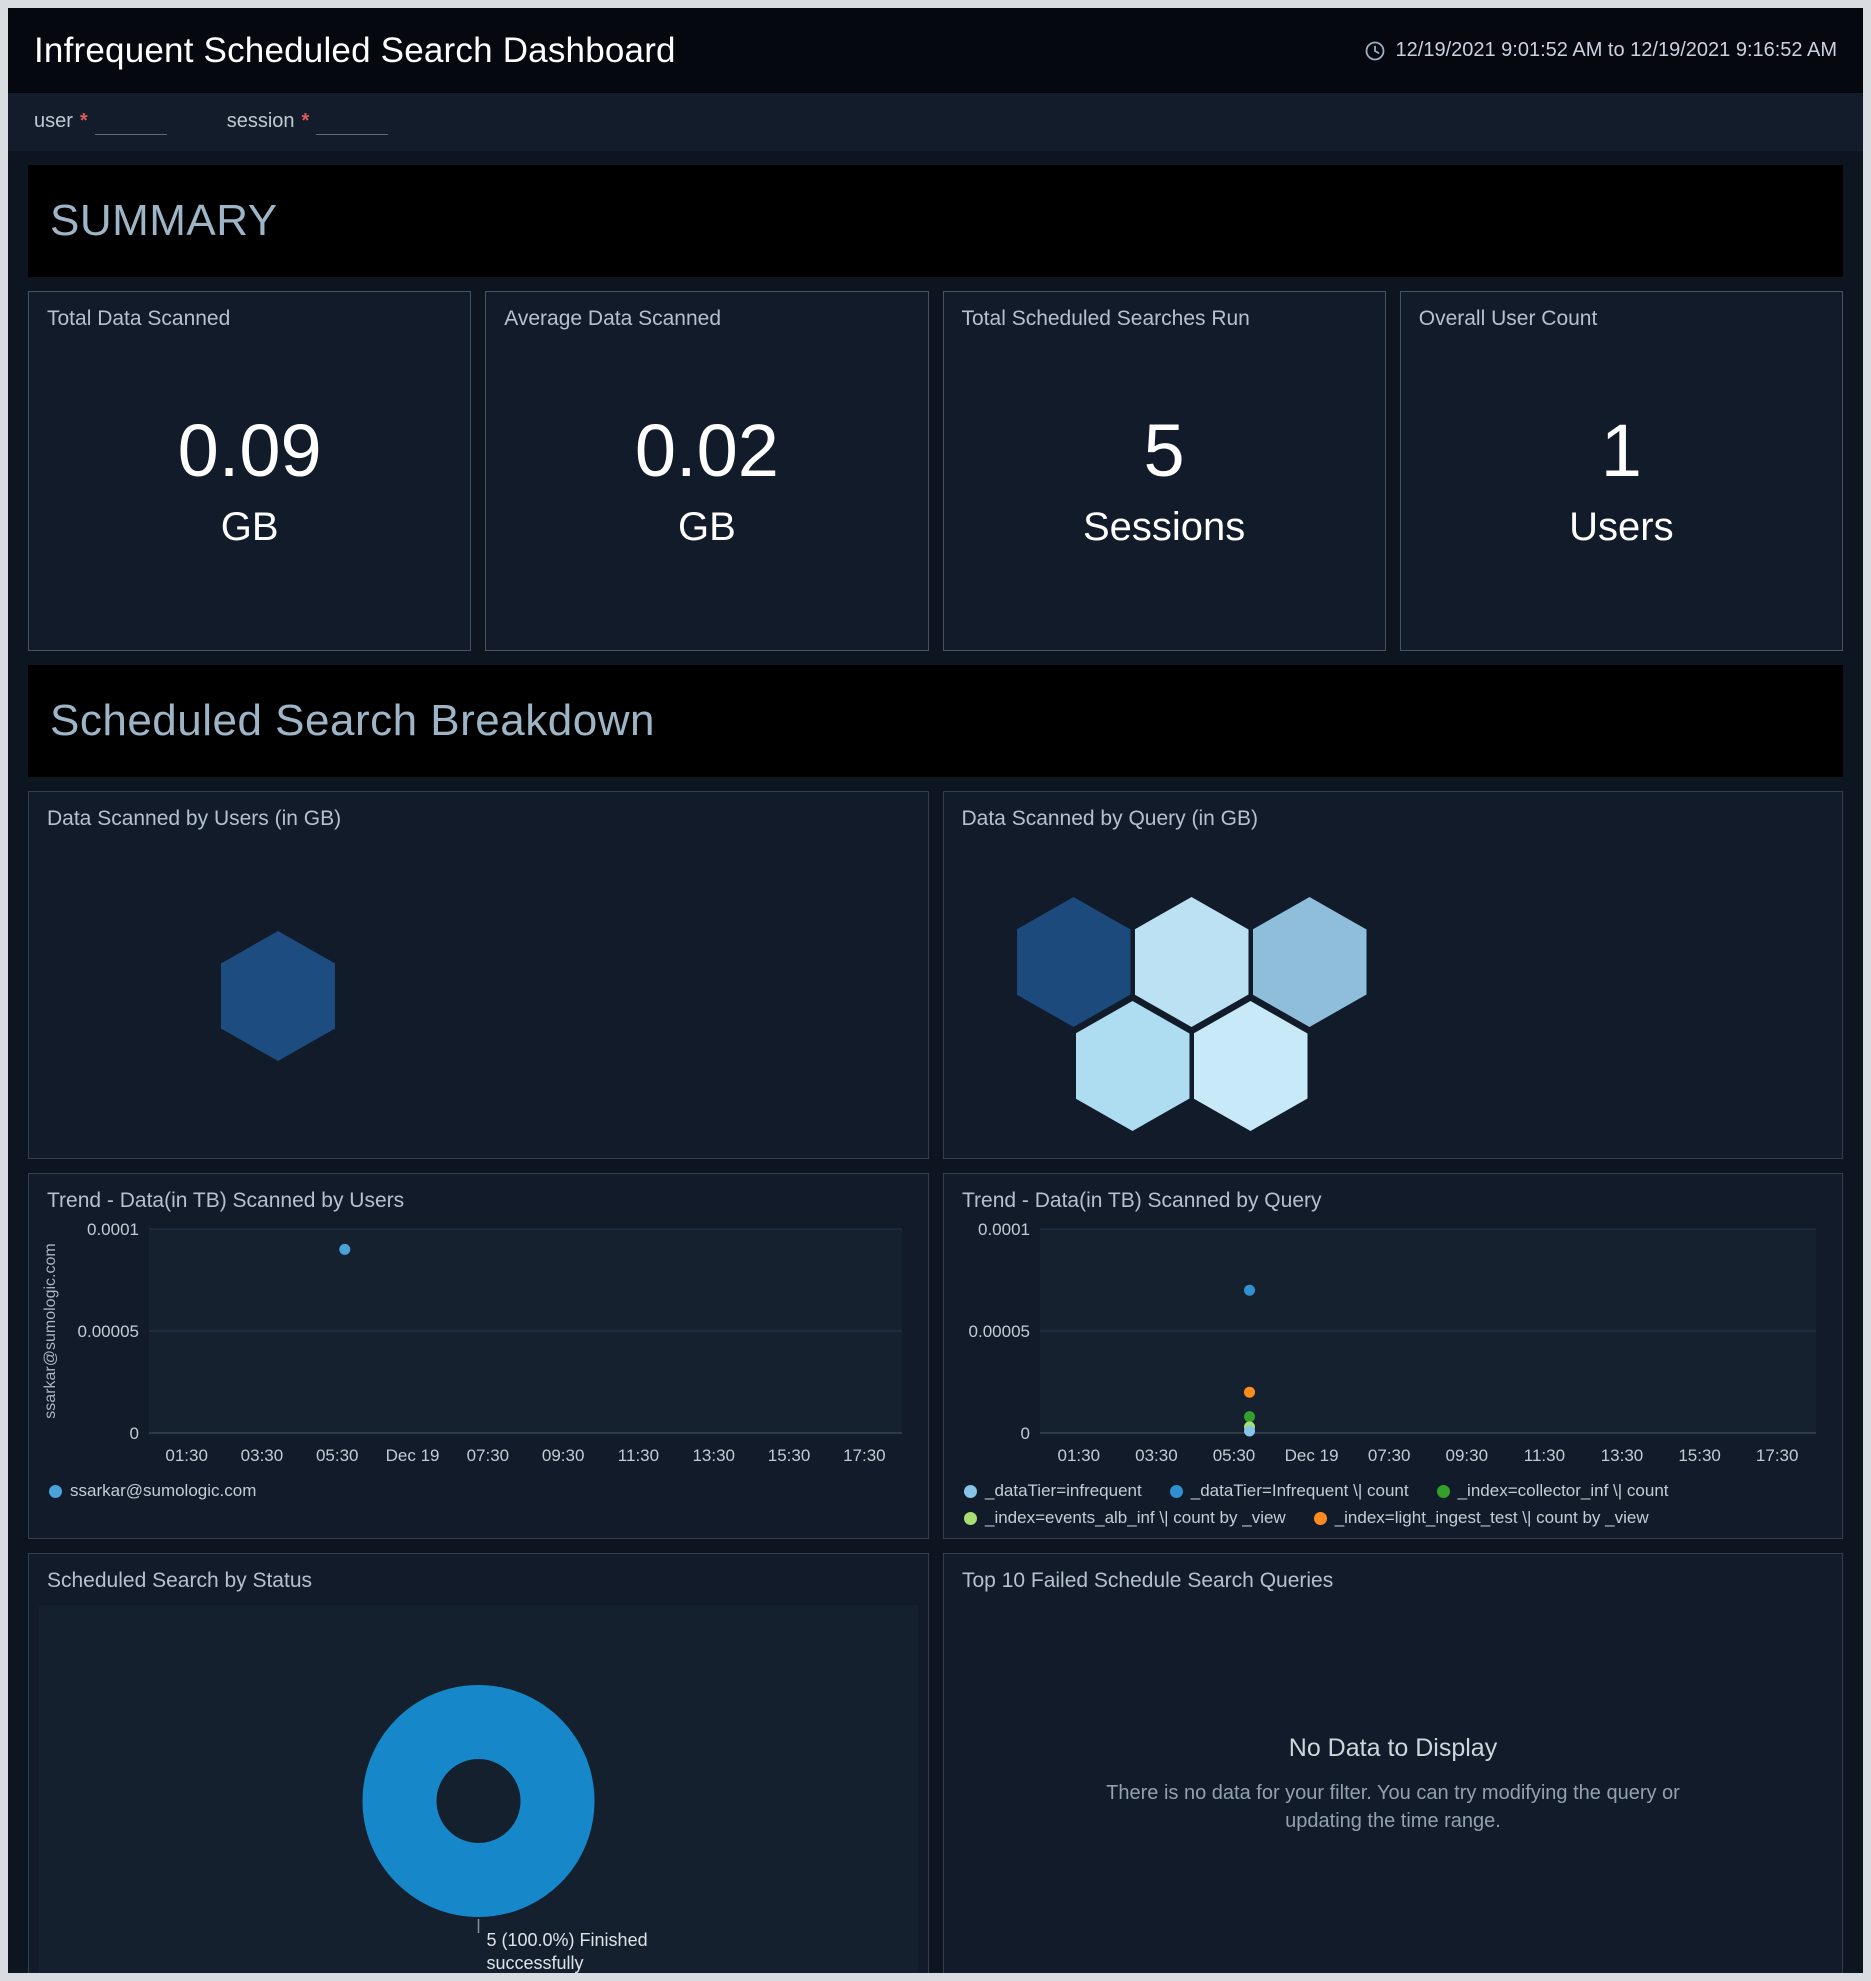 This screenshot has width=1871, height=1981. I want to click on metric-block: 5 Sessions, so click(1164, 492).